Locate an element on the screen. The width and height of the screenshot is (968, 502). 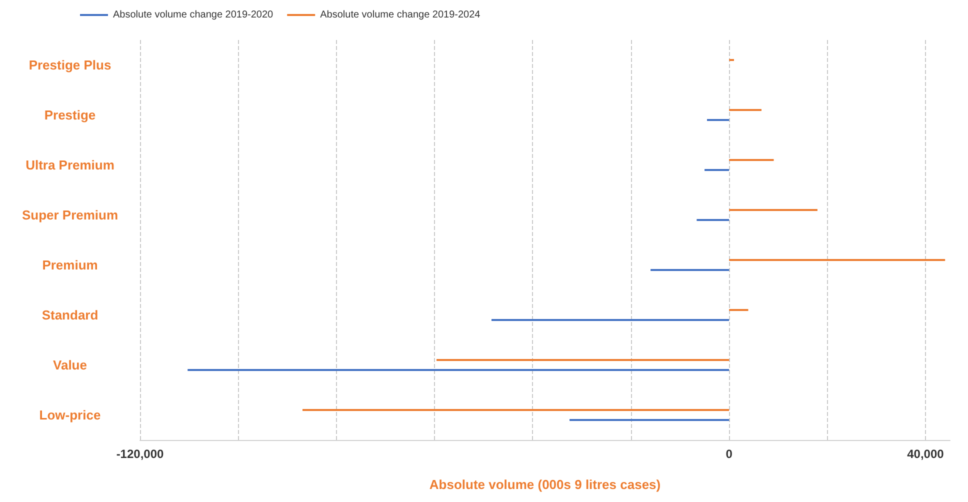
x-tick-label: -120,000 is located at coordinates (140, 454).